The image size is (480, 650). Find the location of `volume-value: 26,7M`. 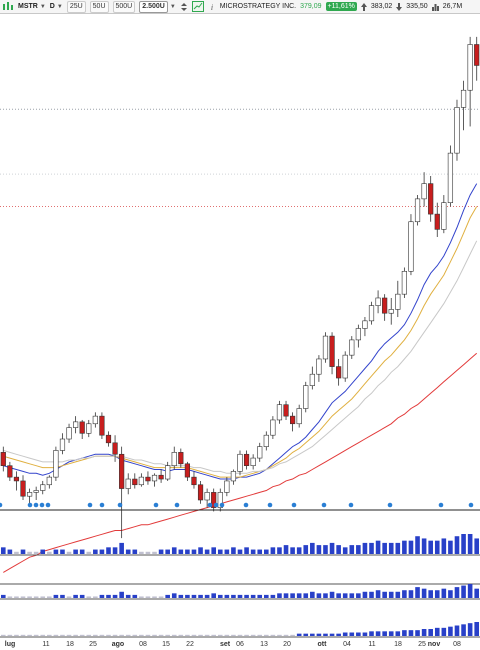

volume-value: 26,7M is located at coordinates (452, 6).